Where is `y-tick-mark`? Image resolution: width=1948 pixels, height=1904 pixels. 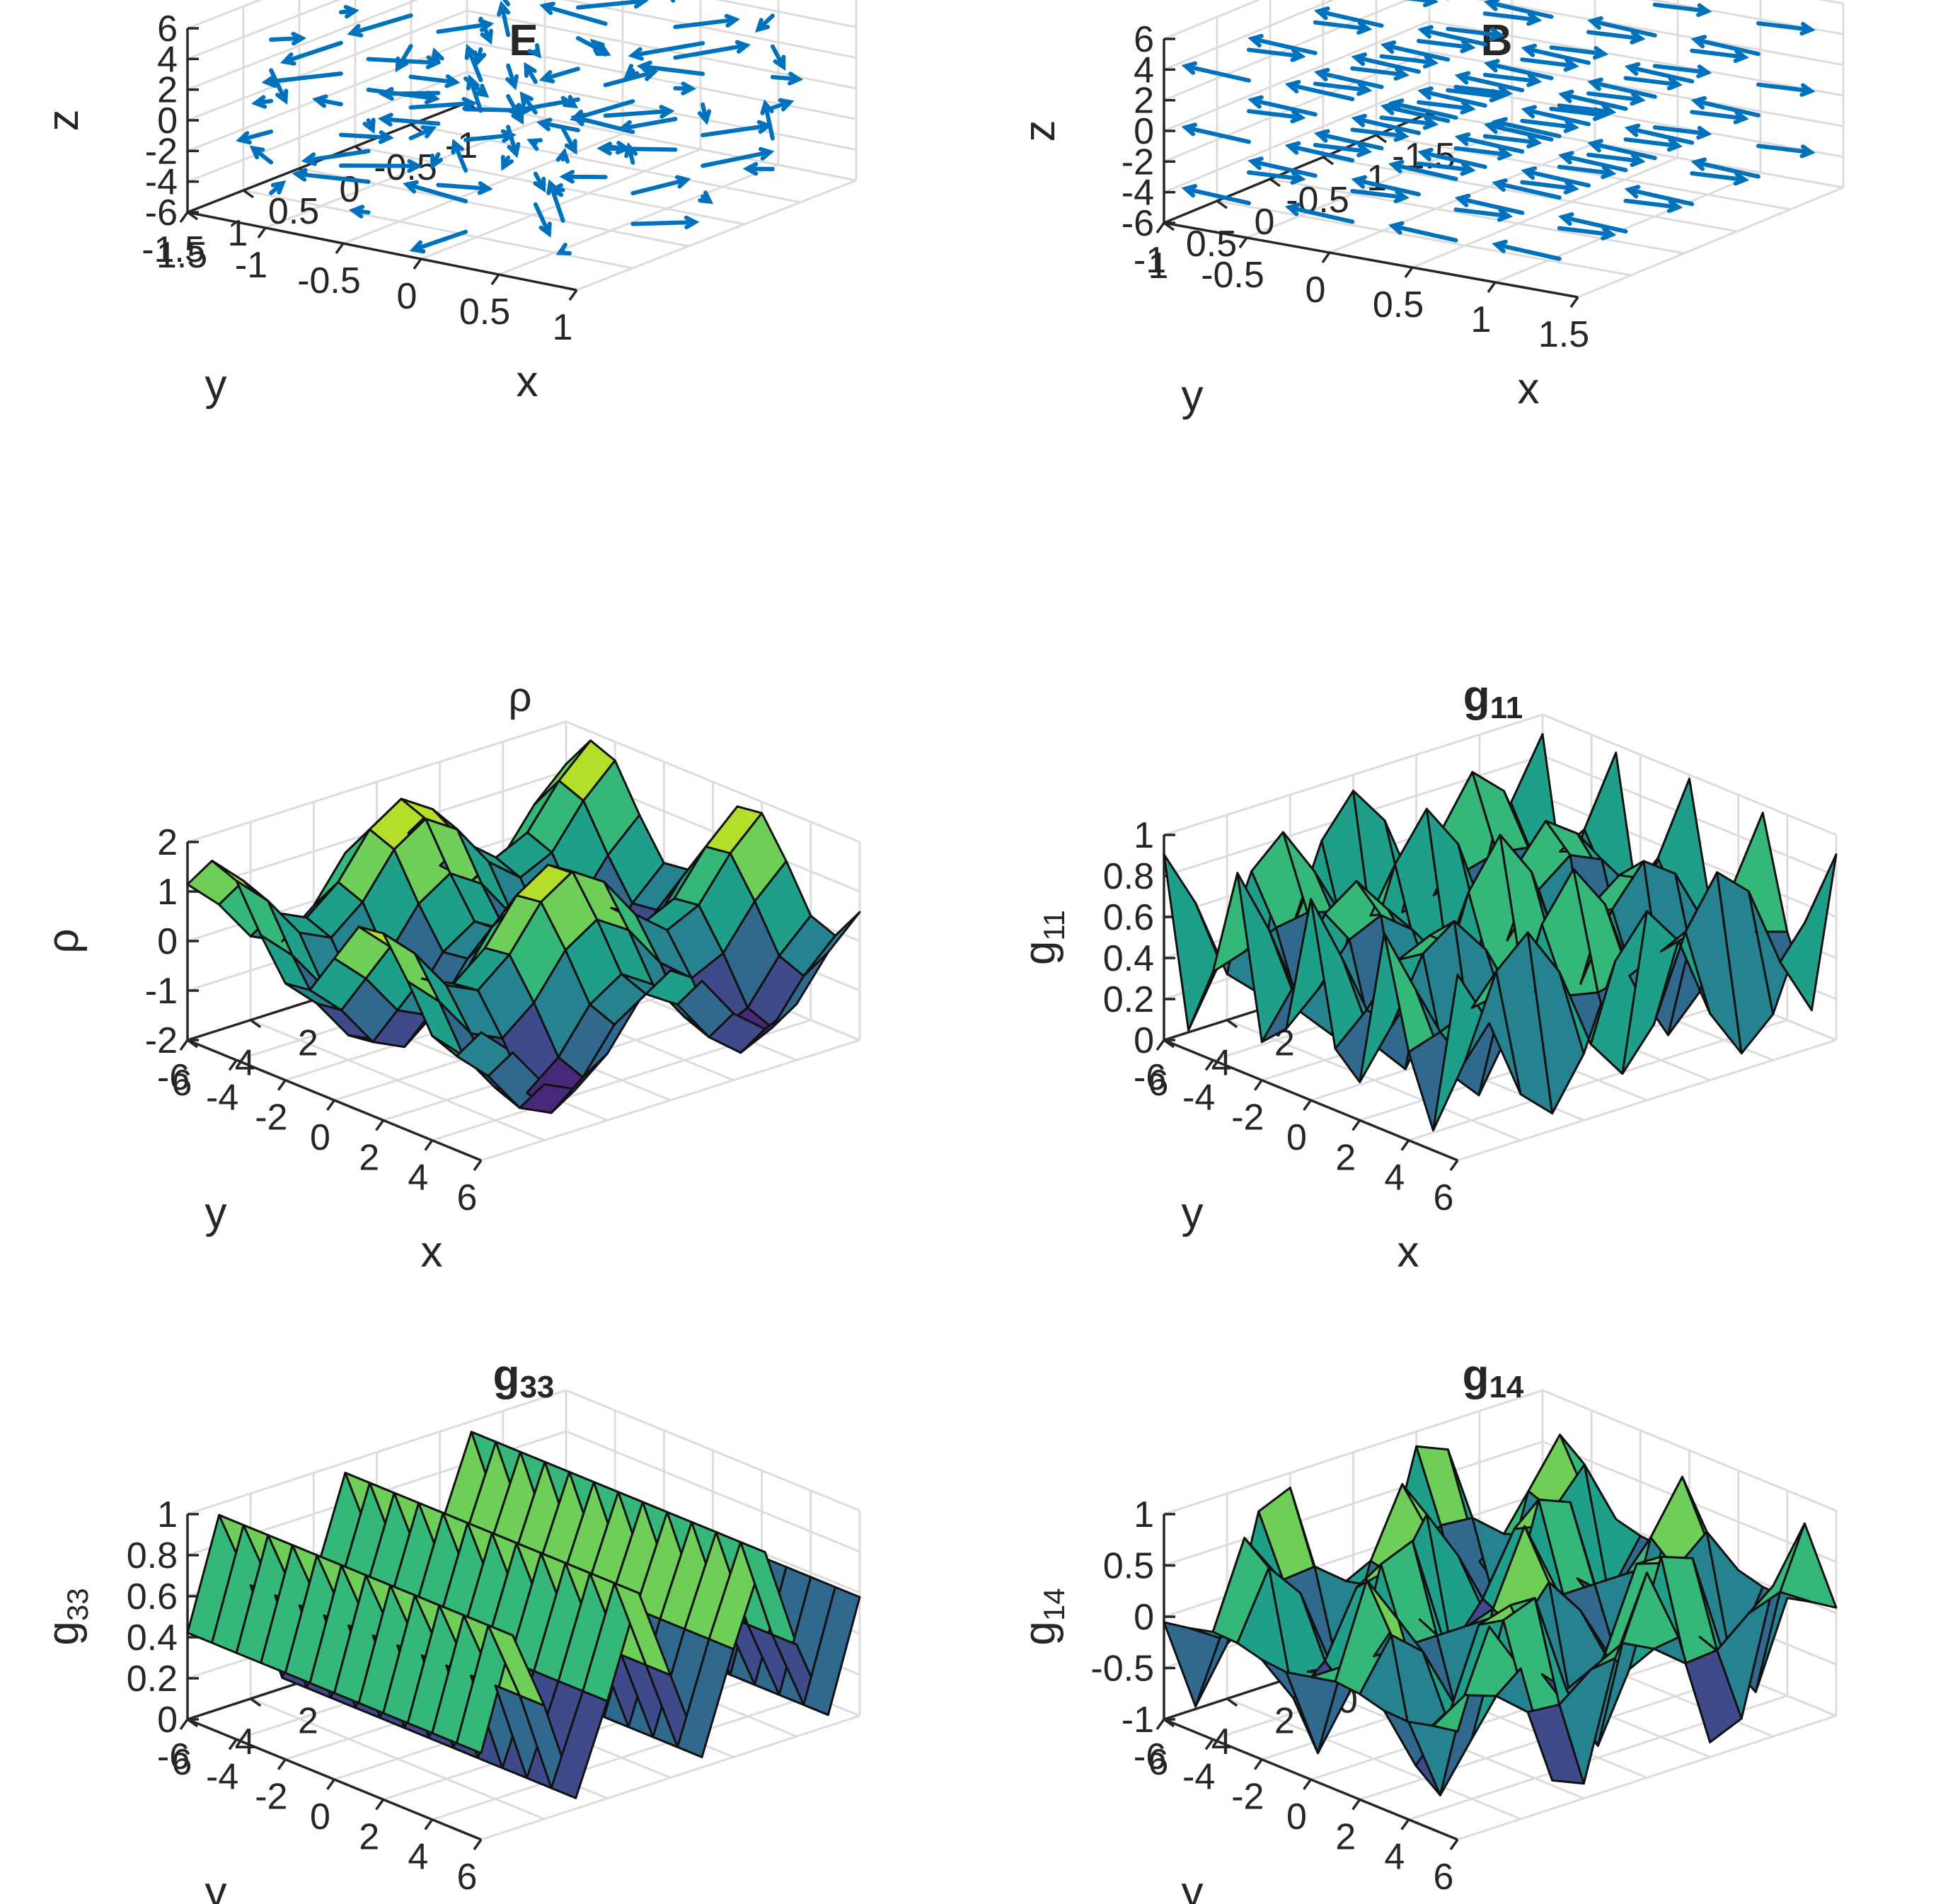
y-tick-mark is located at coordinates (1232, 1702).